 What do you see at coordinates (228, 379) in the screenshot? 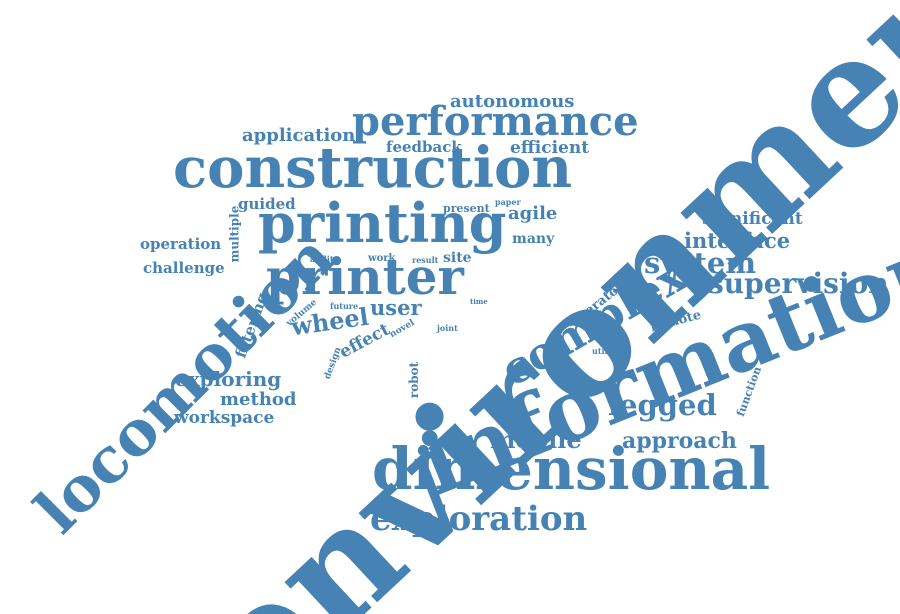
I see `word-exploring: exploring` at bounding box center [228, 379].